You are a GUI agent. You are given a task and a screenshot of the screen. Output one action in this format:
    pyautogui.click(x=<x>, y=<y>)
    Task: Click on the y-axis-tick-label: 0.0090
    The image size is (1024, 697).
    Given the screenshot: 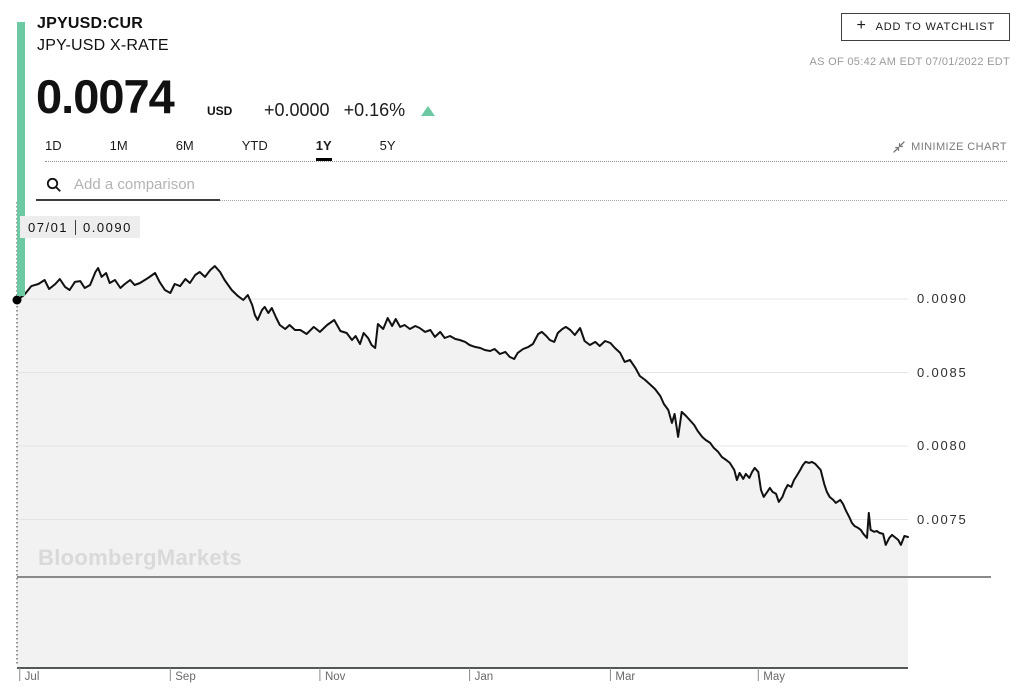 What is the action you would take?
    pyautogui.click(x=942, y=298)
    